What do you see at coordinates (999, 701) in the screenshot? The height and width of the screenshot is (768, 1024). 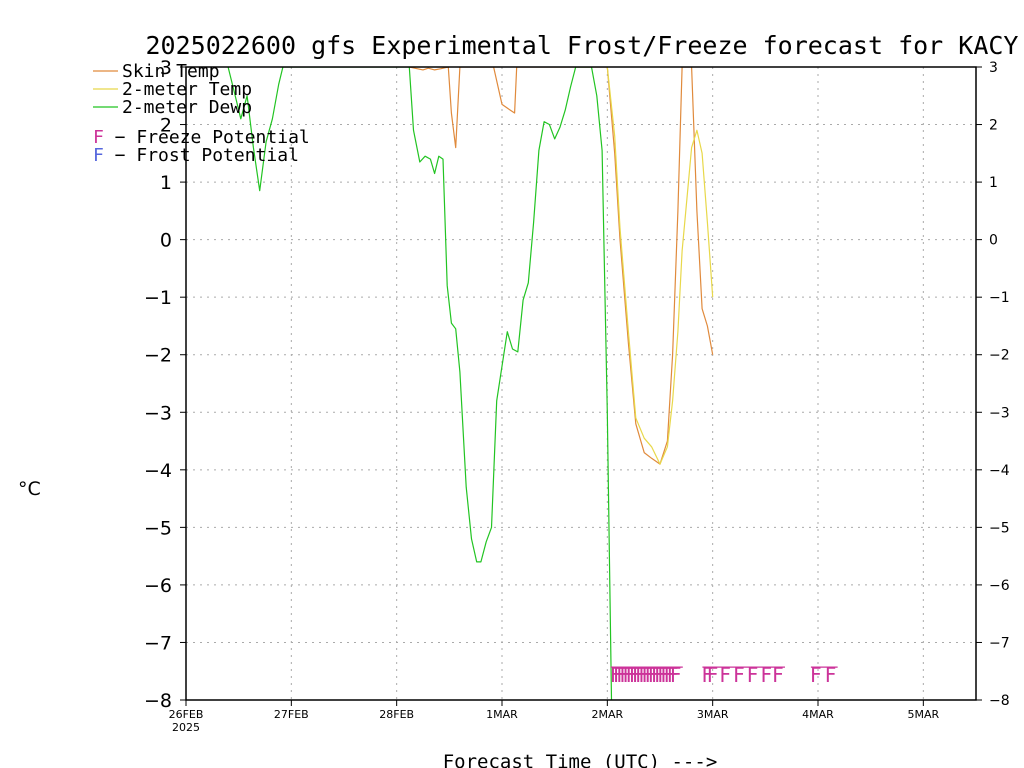 I see `y-tick-label-right: −8` at bounding box center [999, 701].